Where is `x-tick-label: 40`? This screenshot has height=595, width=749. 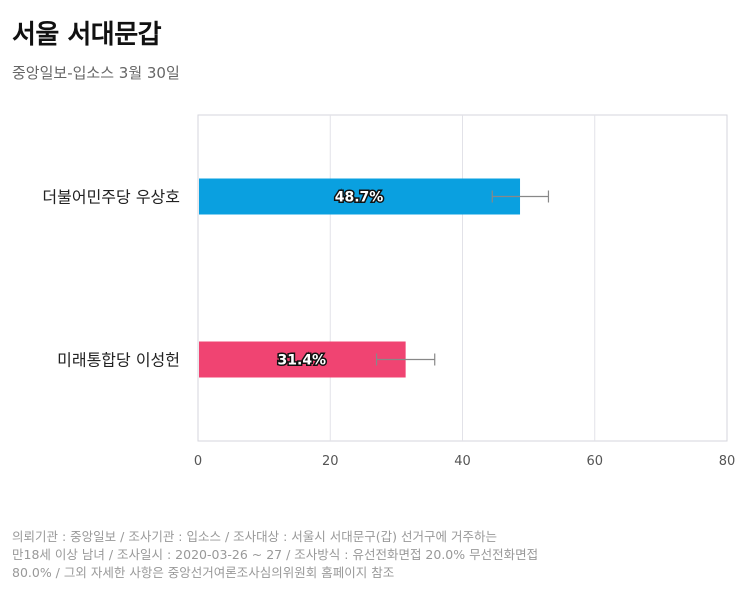
x-tick-label: 40 is located at coordinates (462, 461).